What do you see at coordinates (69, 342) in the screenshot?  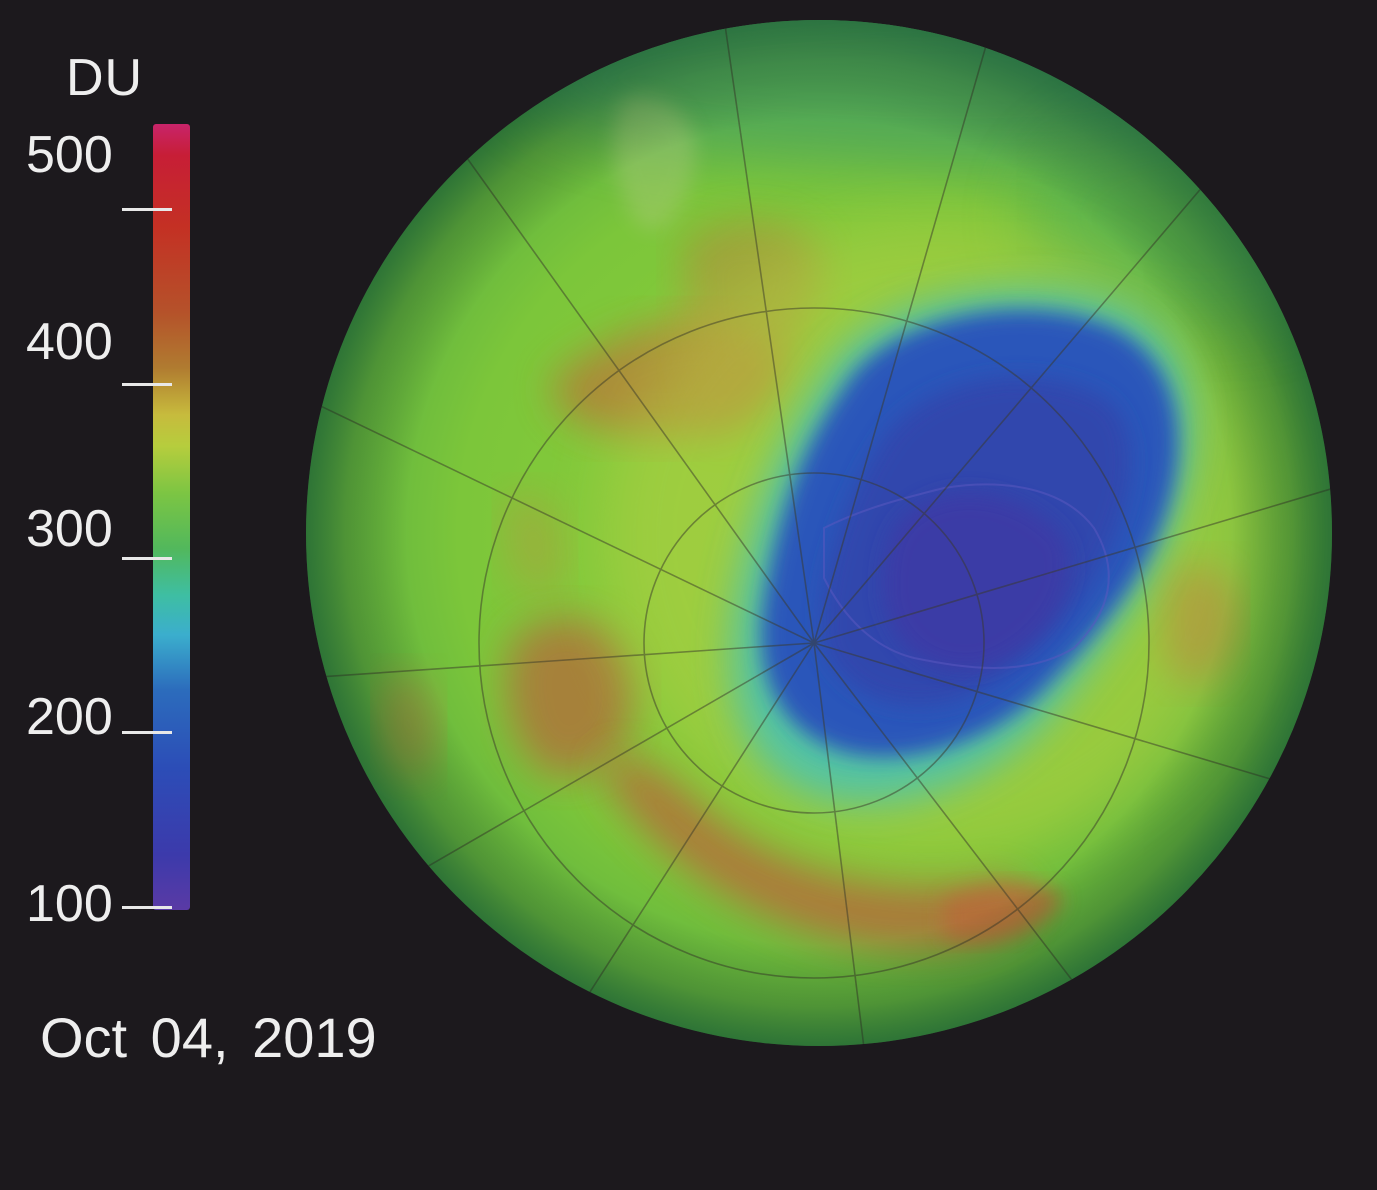 I see `colorbar-tick-label-400: 400` at bounding box center [69, 342].